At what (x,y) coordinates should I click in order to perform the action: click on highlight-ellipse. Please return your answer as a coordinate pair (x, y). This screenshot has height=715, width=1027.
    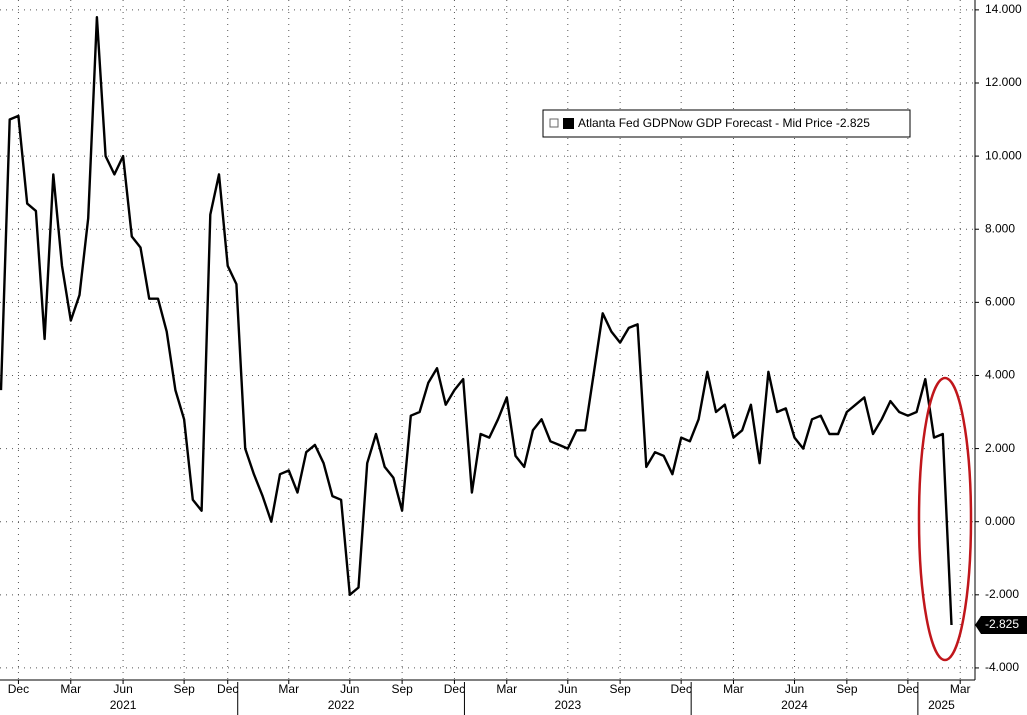
    Looking at the image, I should click on (945, 519).